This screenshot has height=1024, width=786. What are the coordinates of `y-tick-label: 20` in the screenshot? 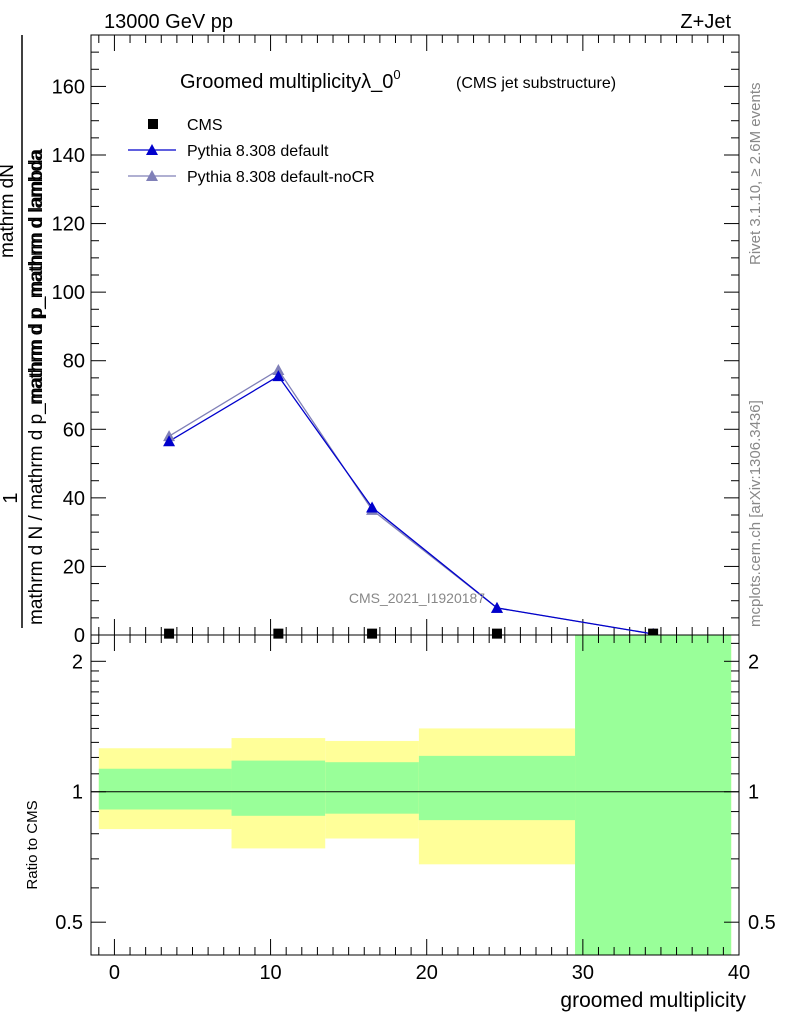 It's located at (74, 567).